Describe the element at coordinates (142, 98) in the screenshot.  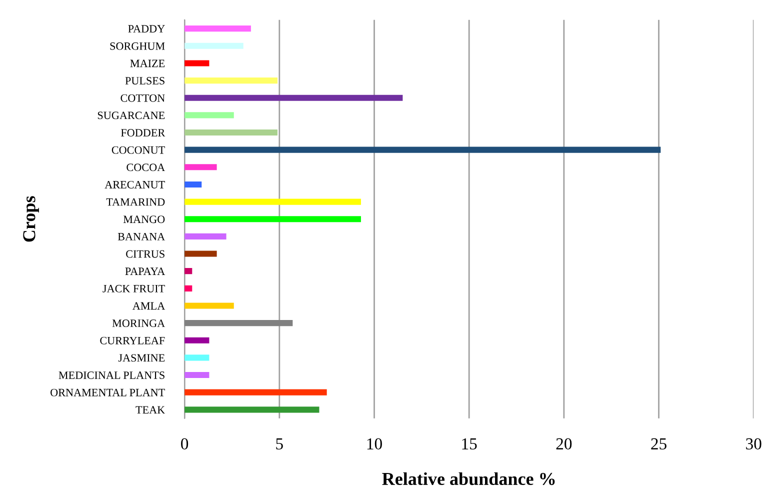
I see `y-tick-label: COTTON` at that location.